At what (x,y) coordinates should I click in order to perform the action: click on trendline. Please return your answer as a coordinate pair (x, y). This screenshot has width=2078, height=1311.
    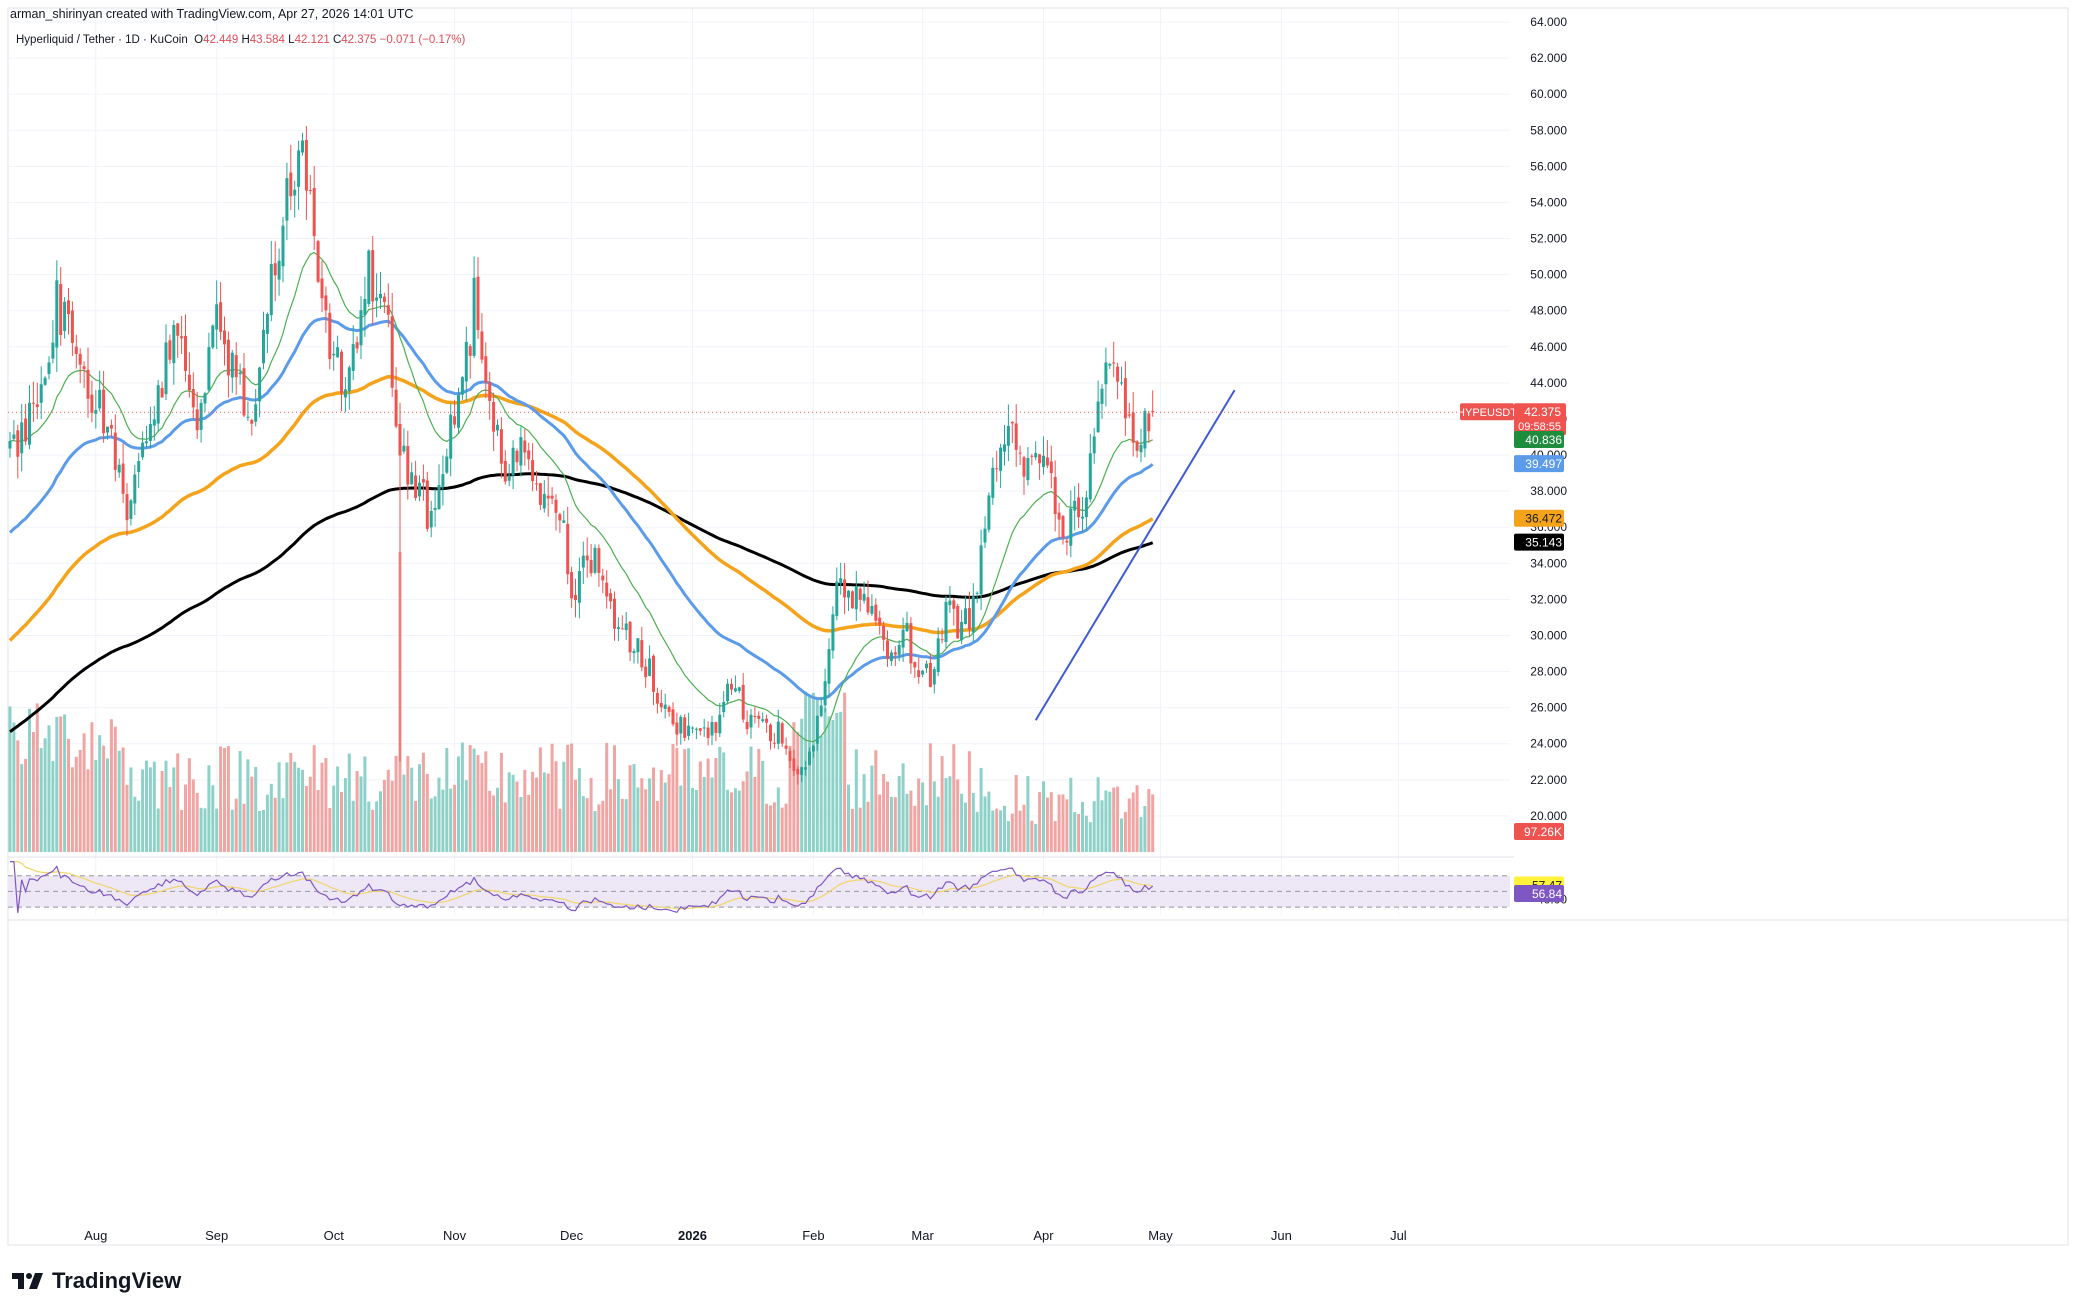
    Looking at the image, I should click on (1135, 555).